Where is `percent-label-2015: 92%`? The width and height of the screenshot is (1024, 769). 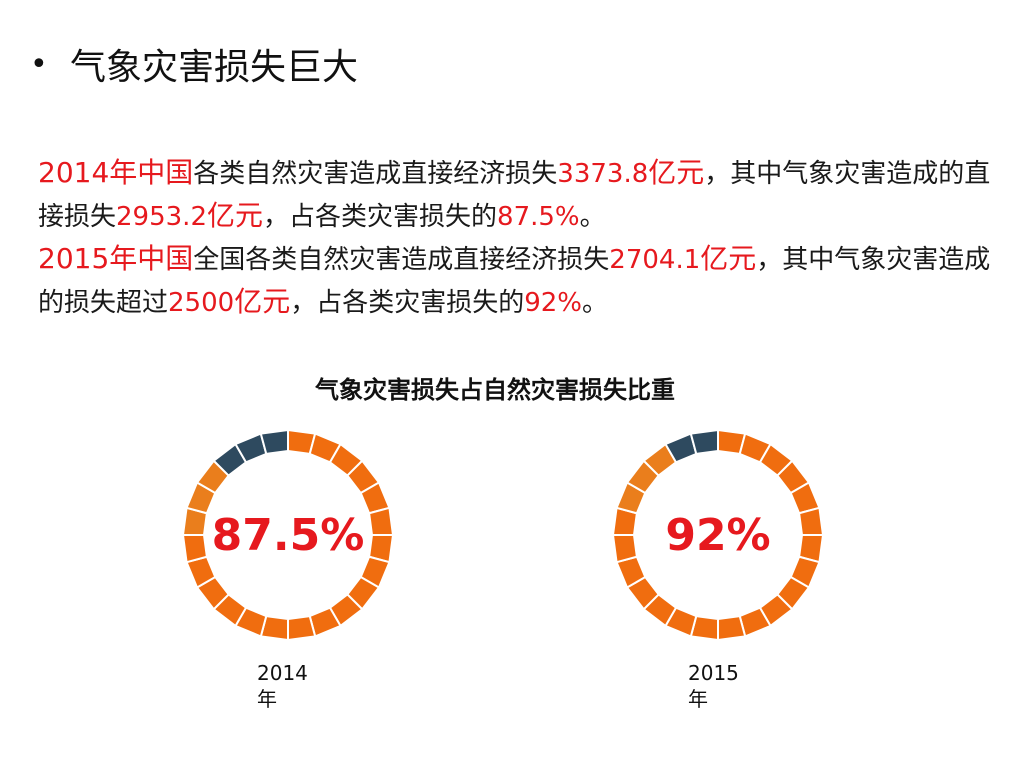
percent-label-2015: 92% is located at coordinates (718, 535).